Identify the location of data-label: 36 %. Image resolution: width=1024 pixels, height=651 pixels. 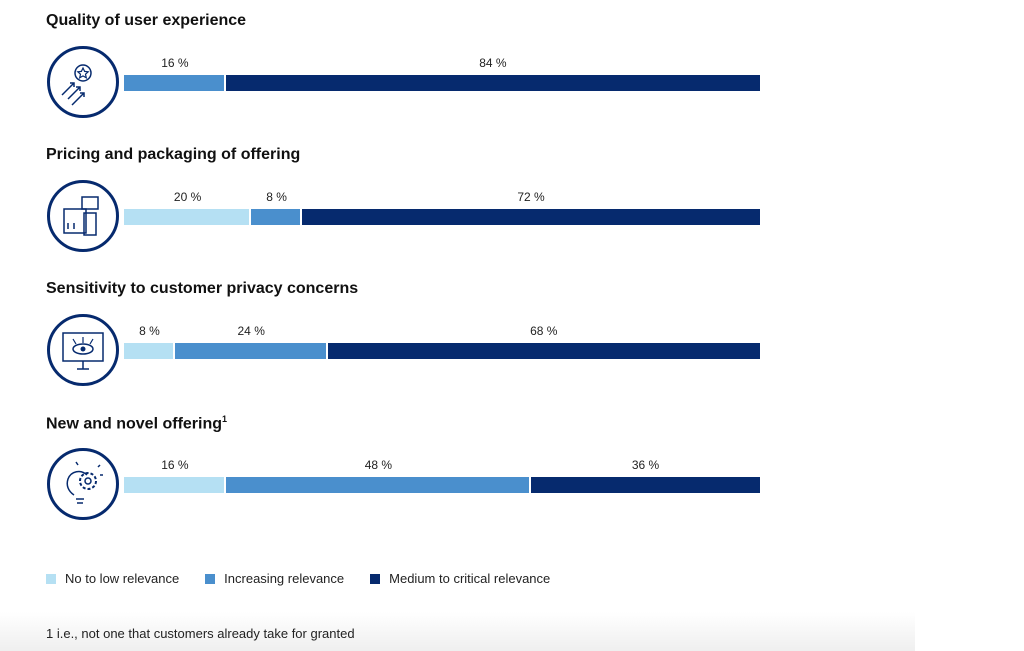
(645, 465).